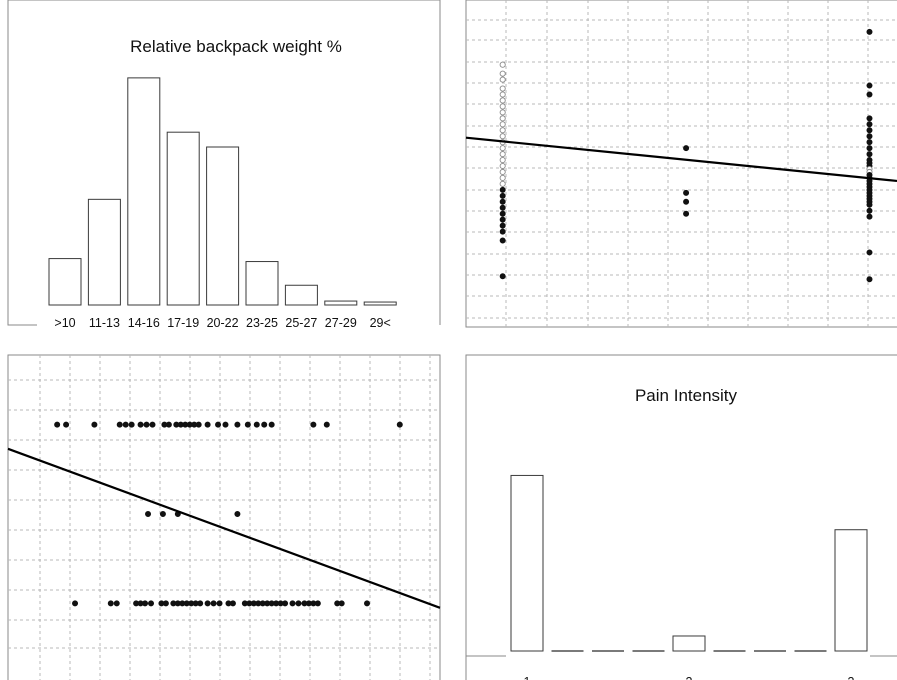 The image size is (897, 680). I want to click on backpack-tick-label: >10, so click(64, 323).